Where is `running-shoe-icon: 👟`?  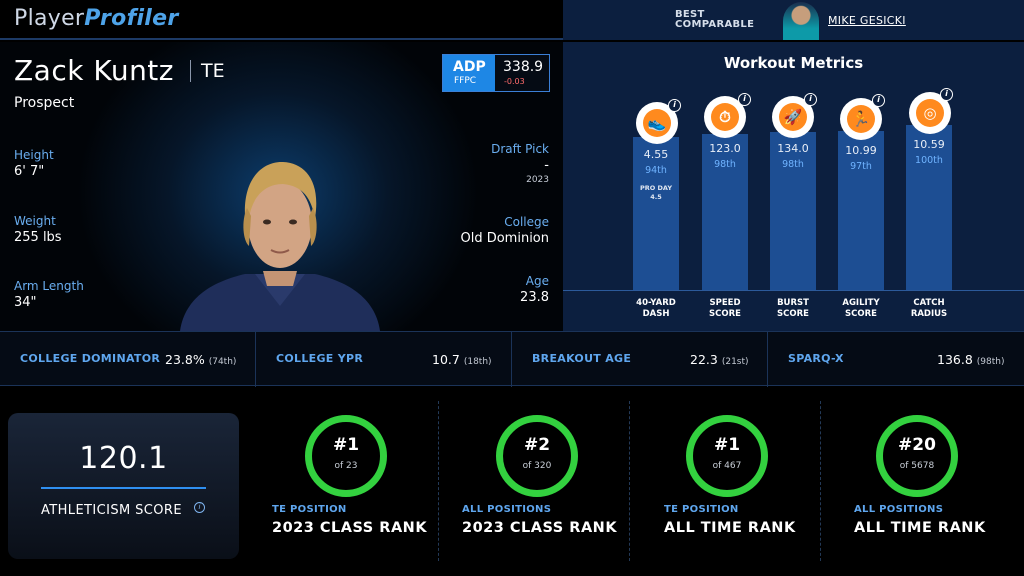
running-shoe-icon: 👟 is located at coordinates (657, 123).